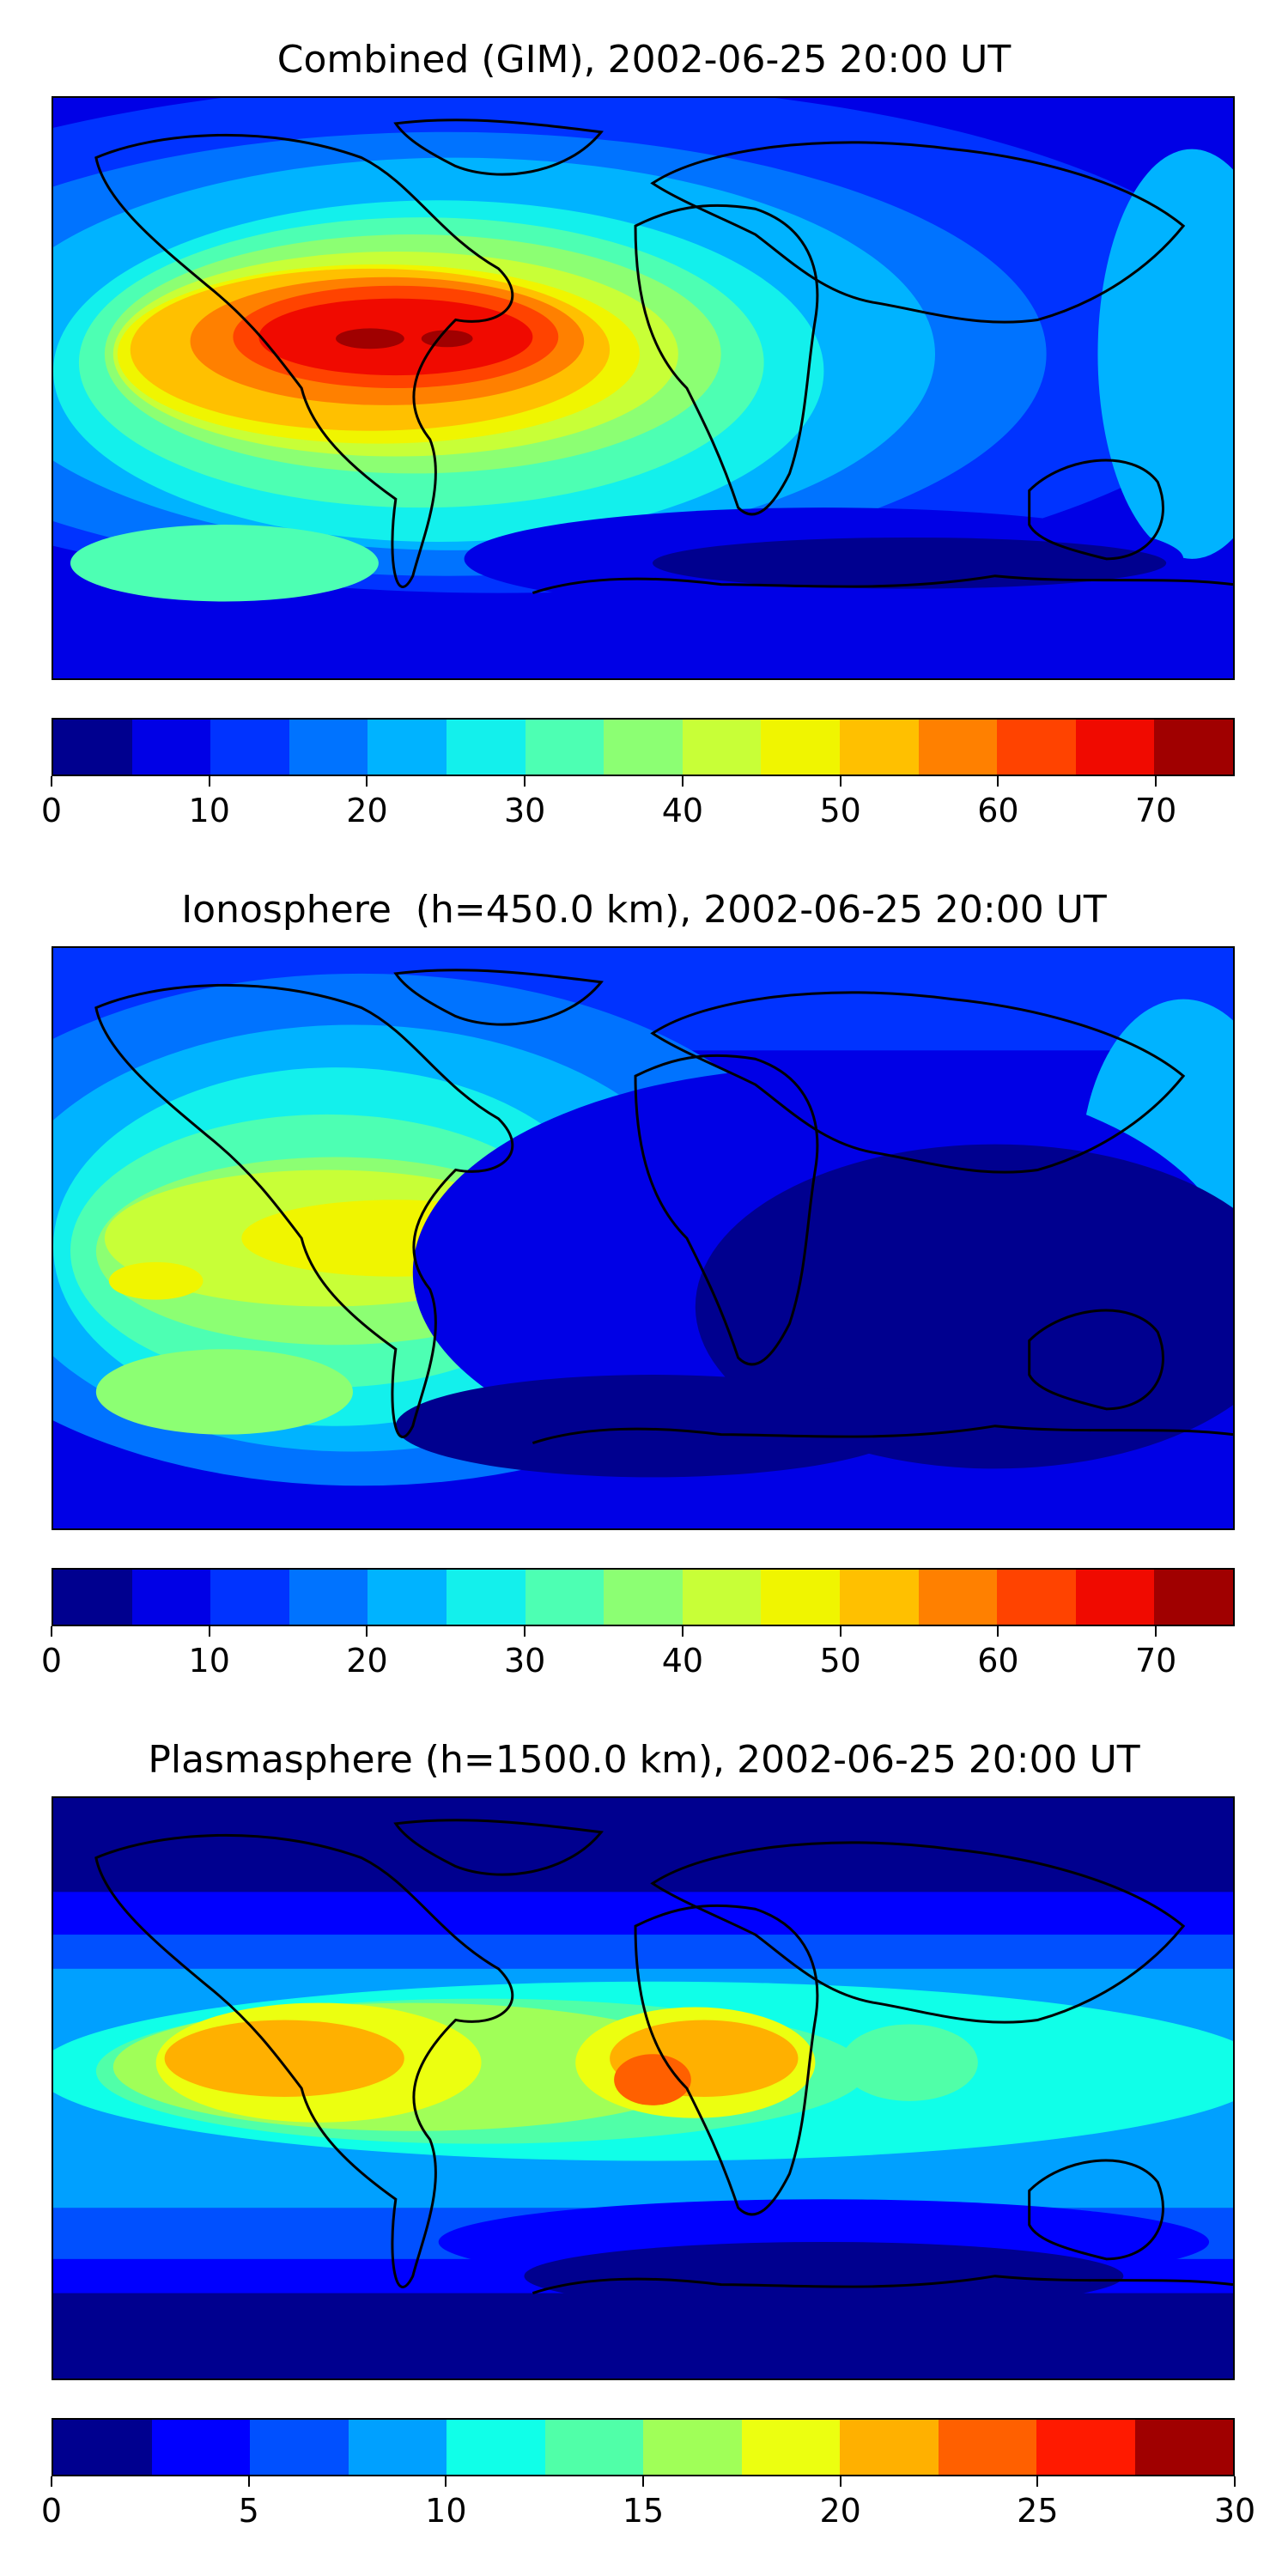  I want to click on colorbar-ticks-ionosphere: 0 10 20 30 40 50 60 70, so click(638, 1656).